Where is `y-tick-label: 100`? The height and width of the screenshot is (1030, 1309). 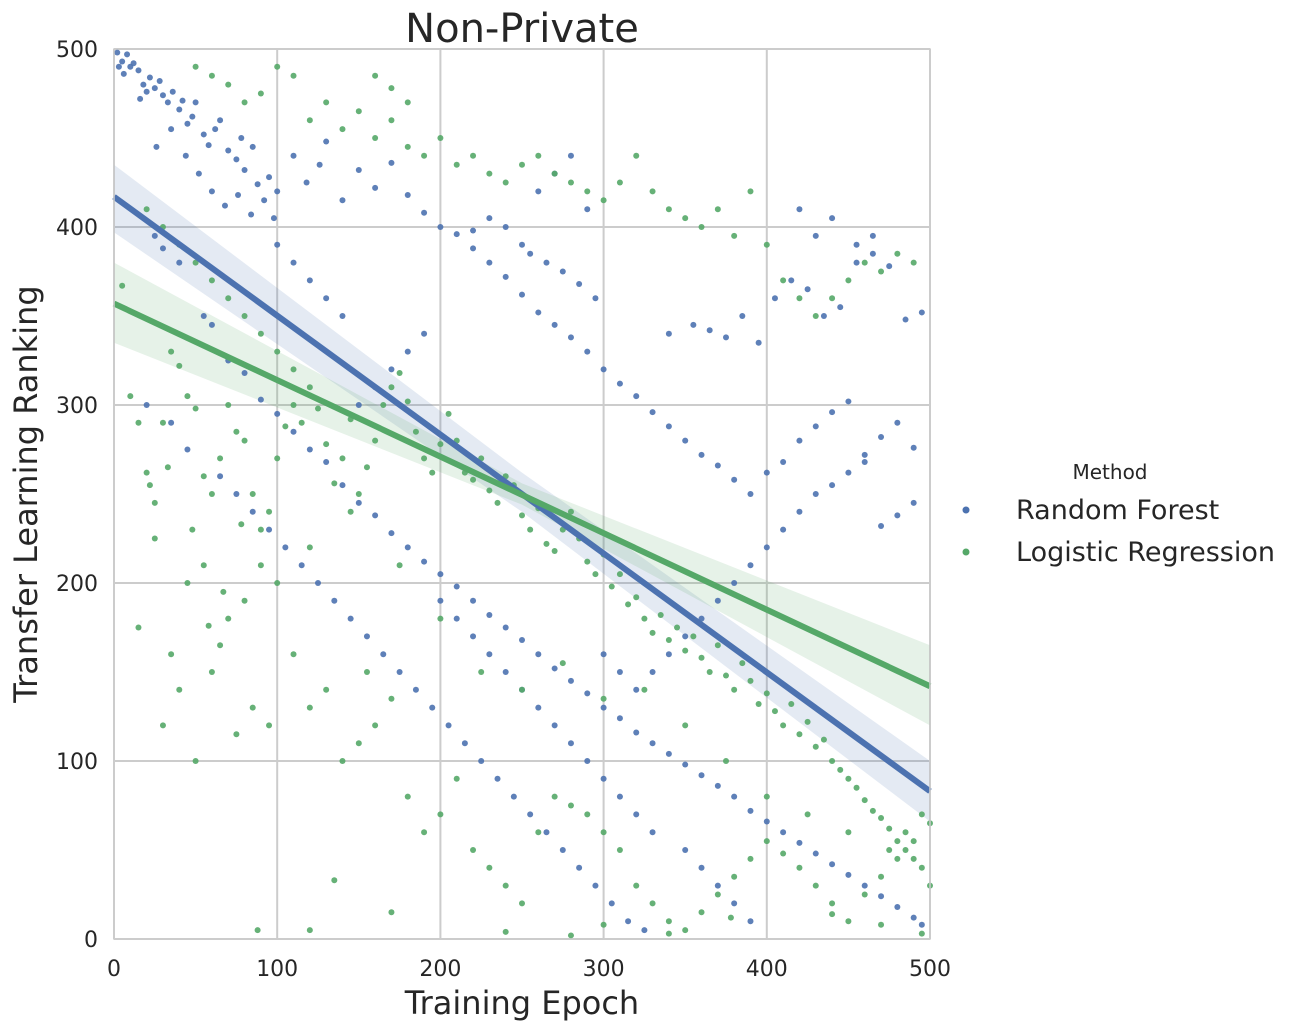
y-tick-label: 100 is located at coordinates (77, 762).